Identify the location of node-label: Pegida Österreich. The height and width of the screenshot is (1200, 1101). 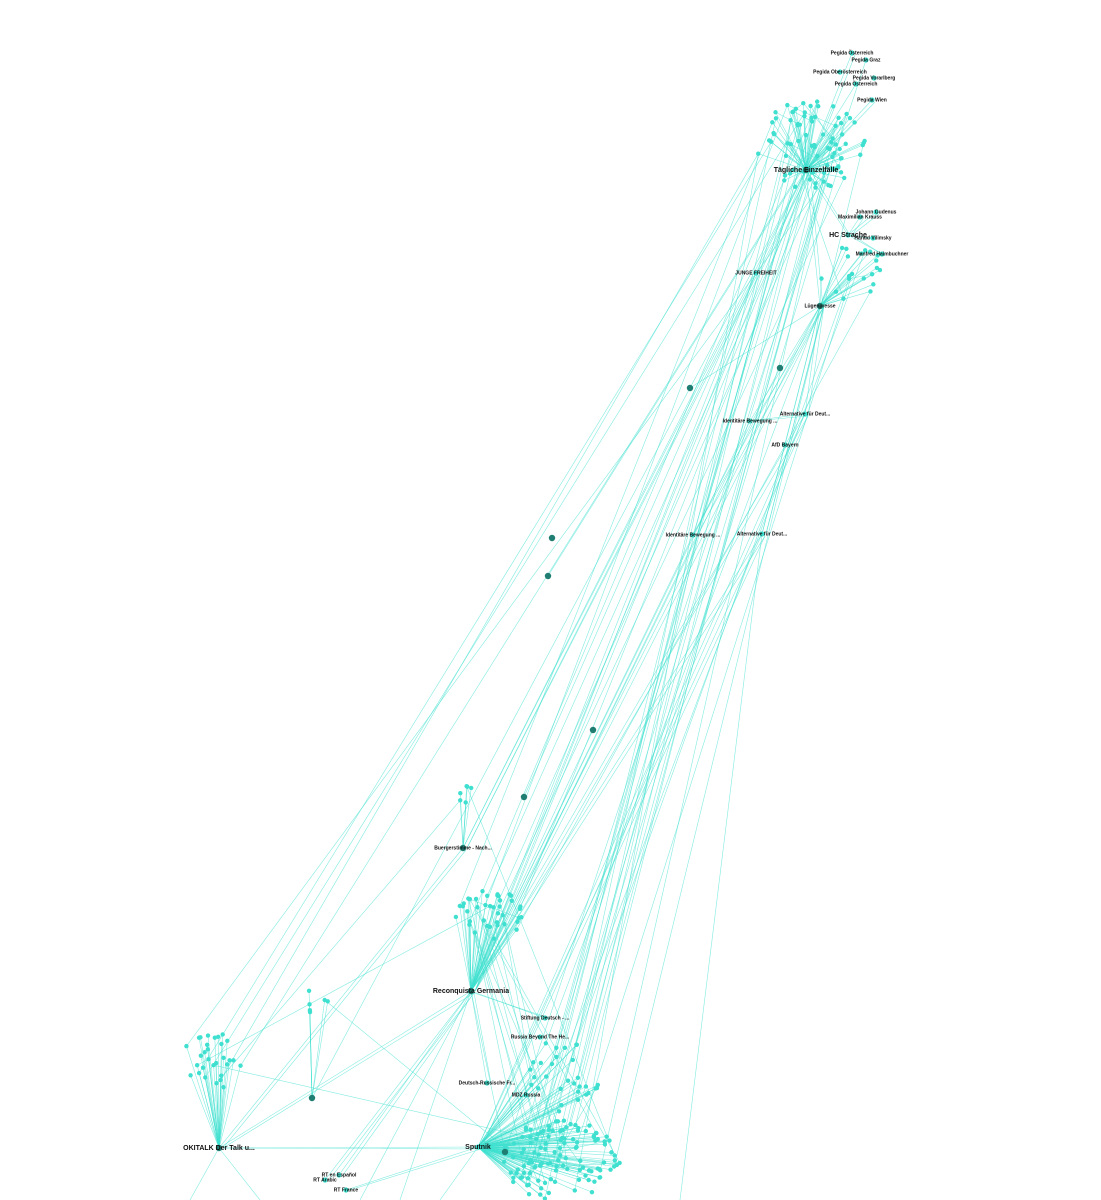
(856, 83).